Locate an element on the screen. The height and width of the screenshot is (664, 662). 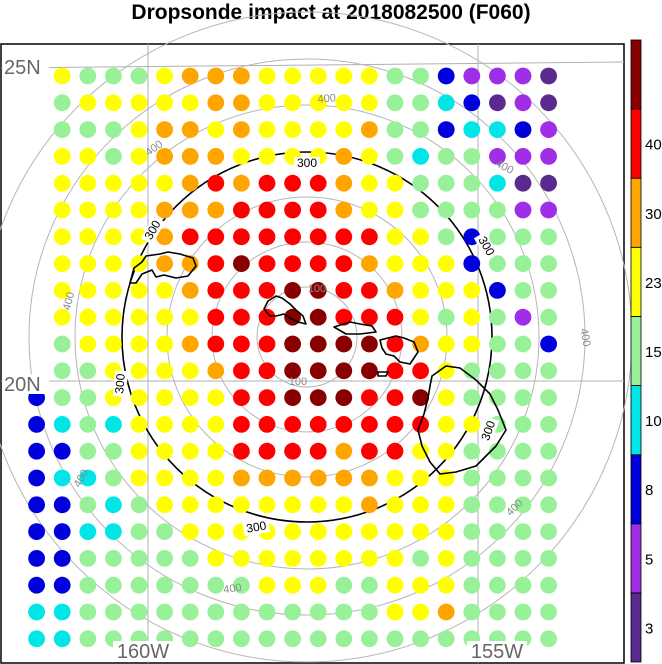
ring-label: 400 is located at coordinates (69, 301).